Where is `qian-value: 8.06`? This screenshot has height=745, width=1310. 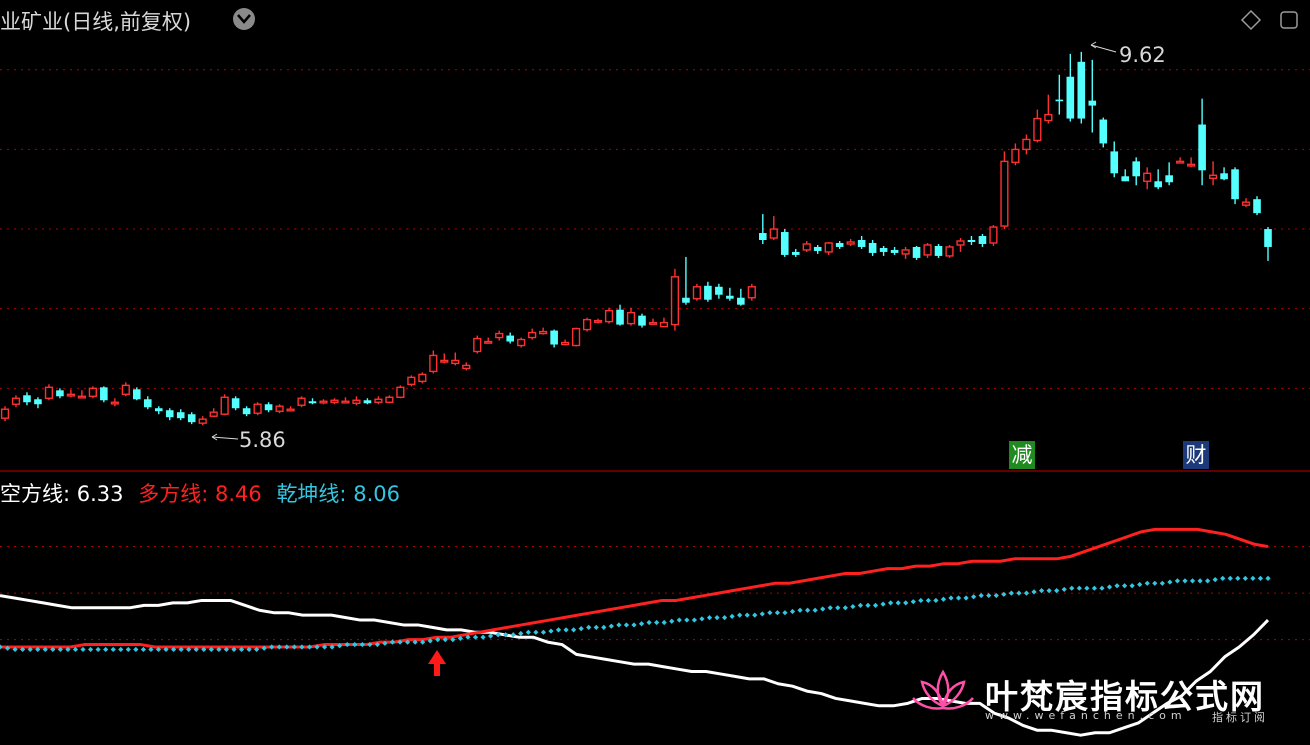
qian-value: 8.06 is located at coordinates (376, 494).